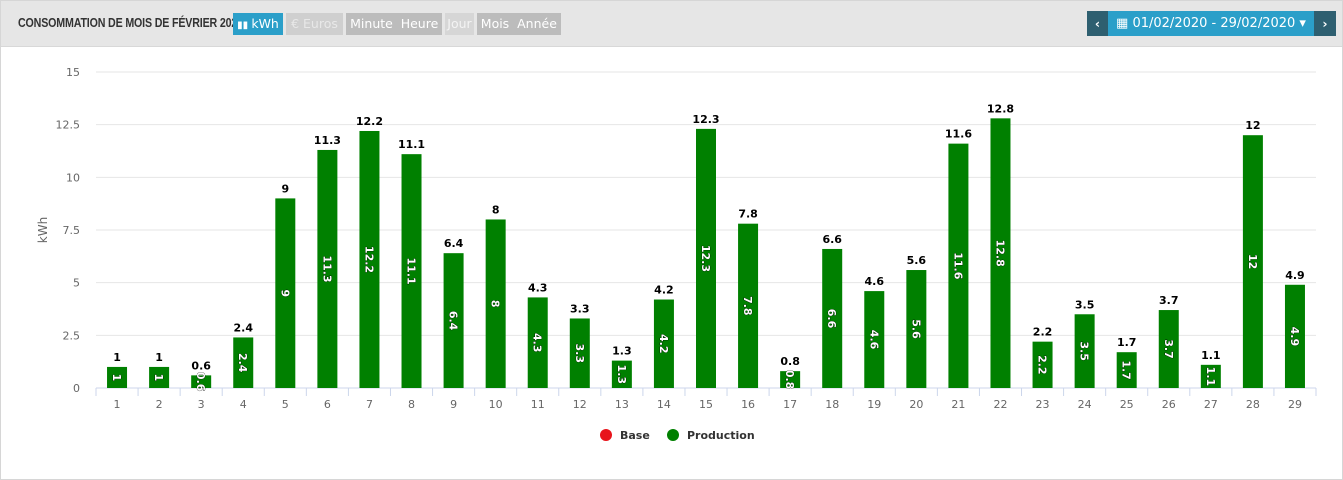 The height and width of the screenshot is (480, 1343). Describe the element at coordinates (76, 388) in the screenshot. I see `y-tick-label: 0` at that location.